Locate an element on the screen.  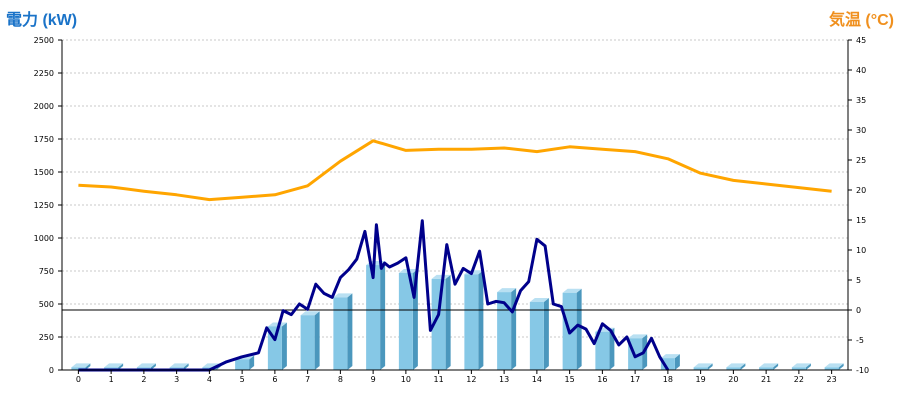
x-tick-label: 13 is located at coordinates (504, 379).